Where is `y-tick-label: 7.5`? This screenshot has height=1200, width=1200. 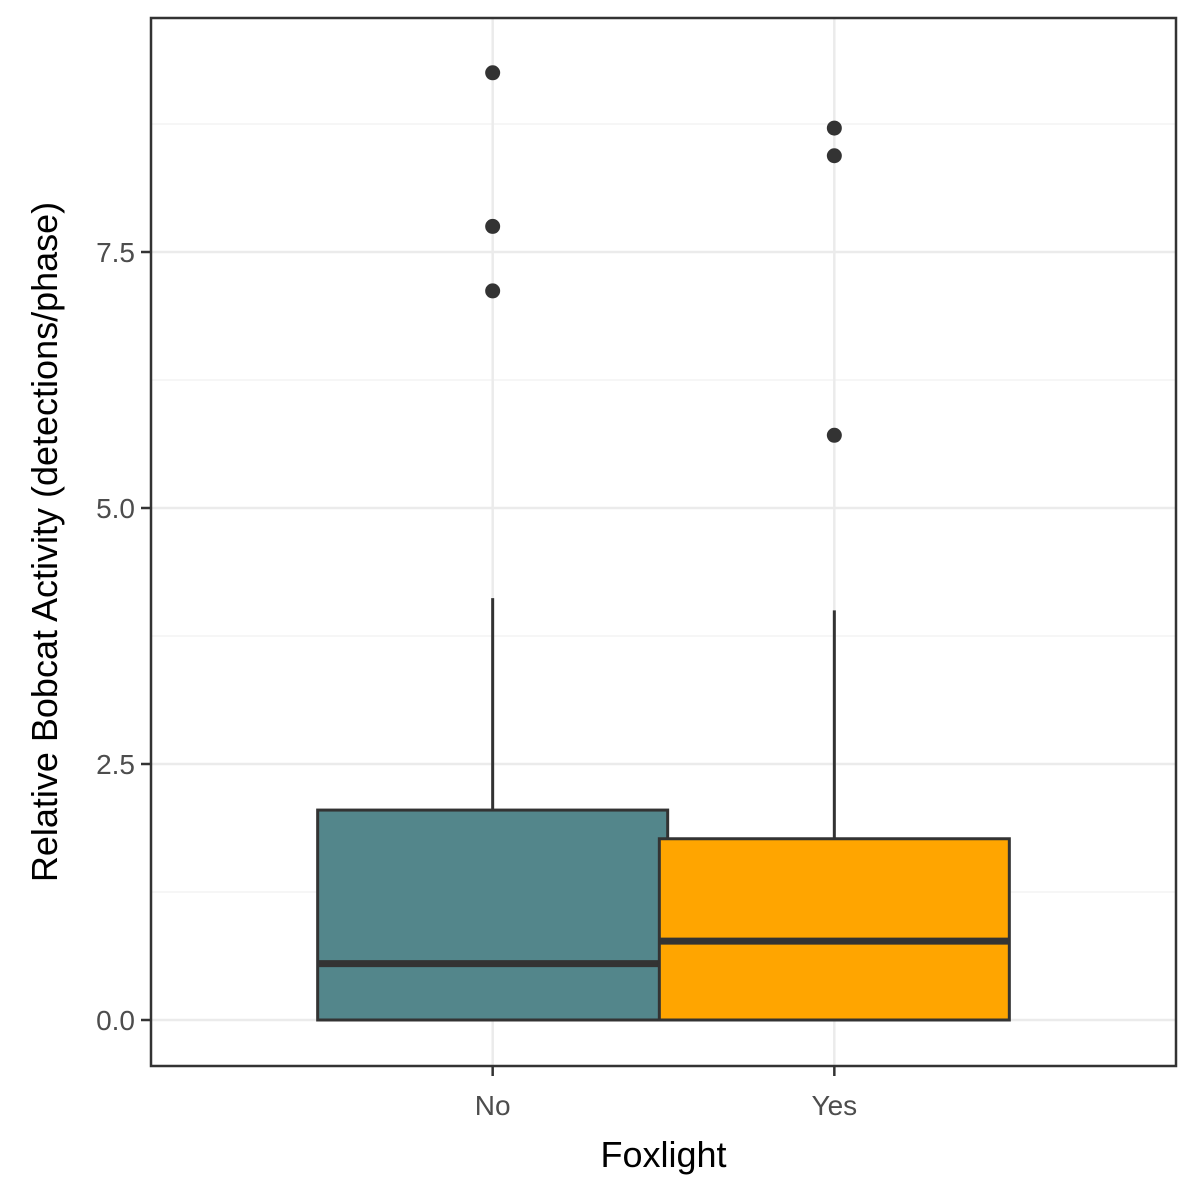
y-tick-label: 7.5 is located at coordinates (115, 252).